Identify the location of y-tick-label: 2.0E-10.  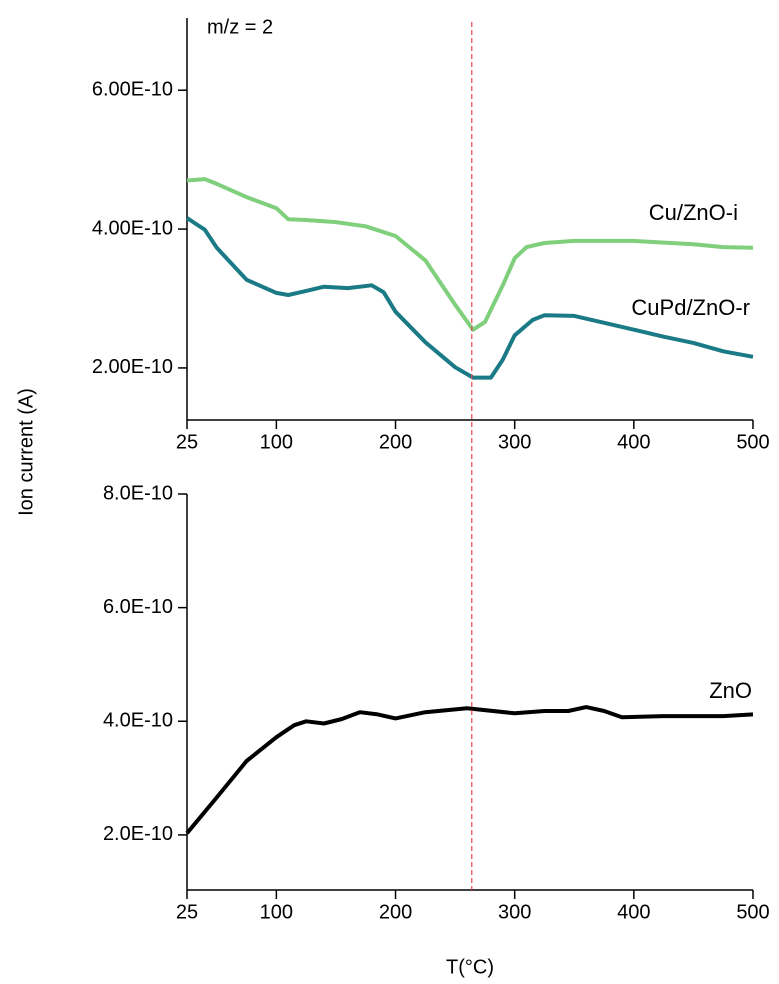
(138, 834).